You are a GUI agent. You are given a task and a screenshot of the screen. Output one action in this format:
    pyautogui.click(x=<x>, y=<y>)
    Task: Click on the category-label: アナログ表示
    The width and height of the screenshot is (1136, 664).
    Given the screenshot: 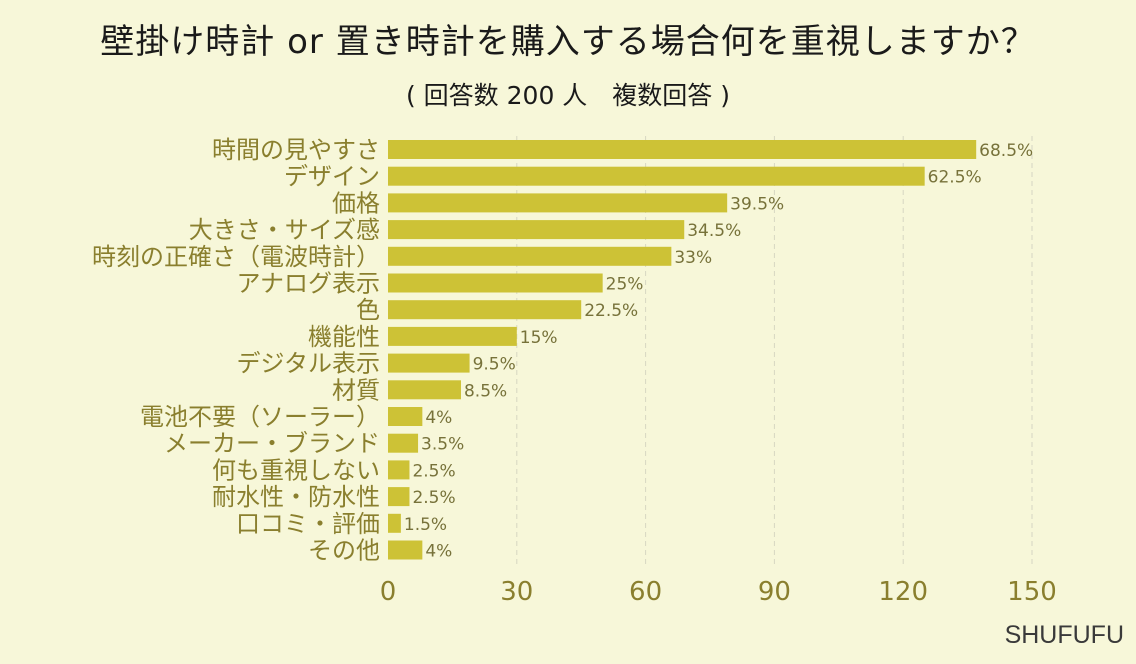 What is the action you would take?
    pyautogui.click(x=308, y=284)
    